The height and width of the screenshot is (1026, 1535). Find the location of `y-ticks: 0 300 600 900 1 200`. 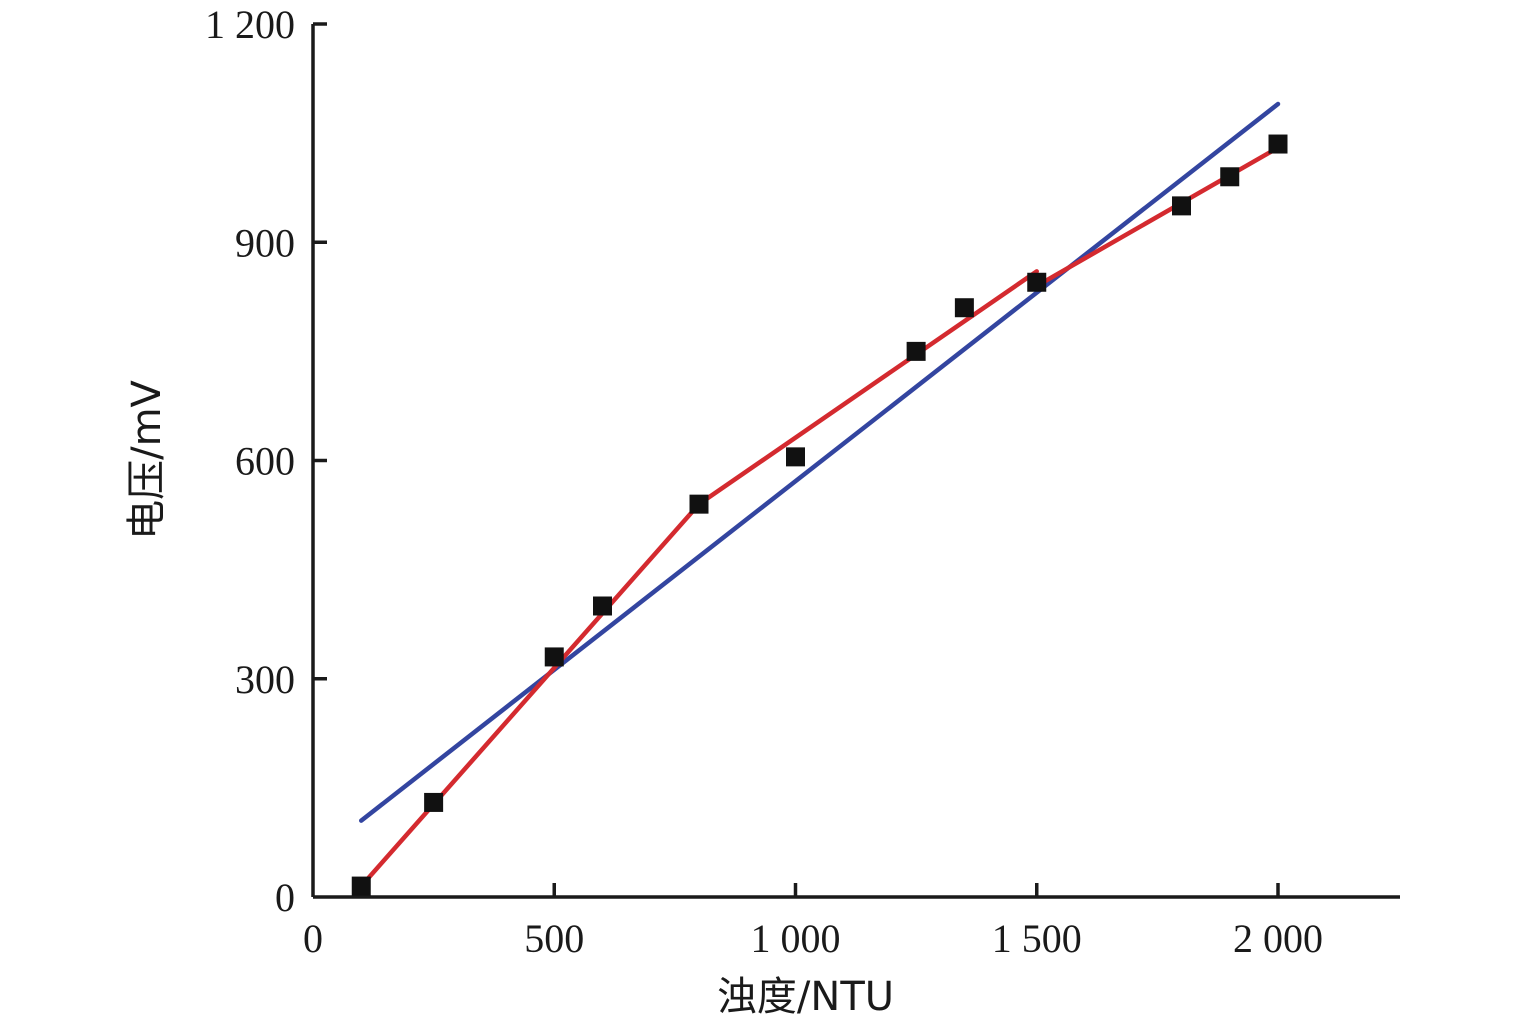

y-ticks: 0 300 600 900 1 200 is located at coordinates (266, 461).